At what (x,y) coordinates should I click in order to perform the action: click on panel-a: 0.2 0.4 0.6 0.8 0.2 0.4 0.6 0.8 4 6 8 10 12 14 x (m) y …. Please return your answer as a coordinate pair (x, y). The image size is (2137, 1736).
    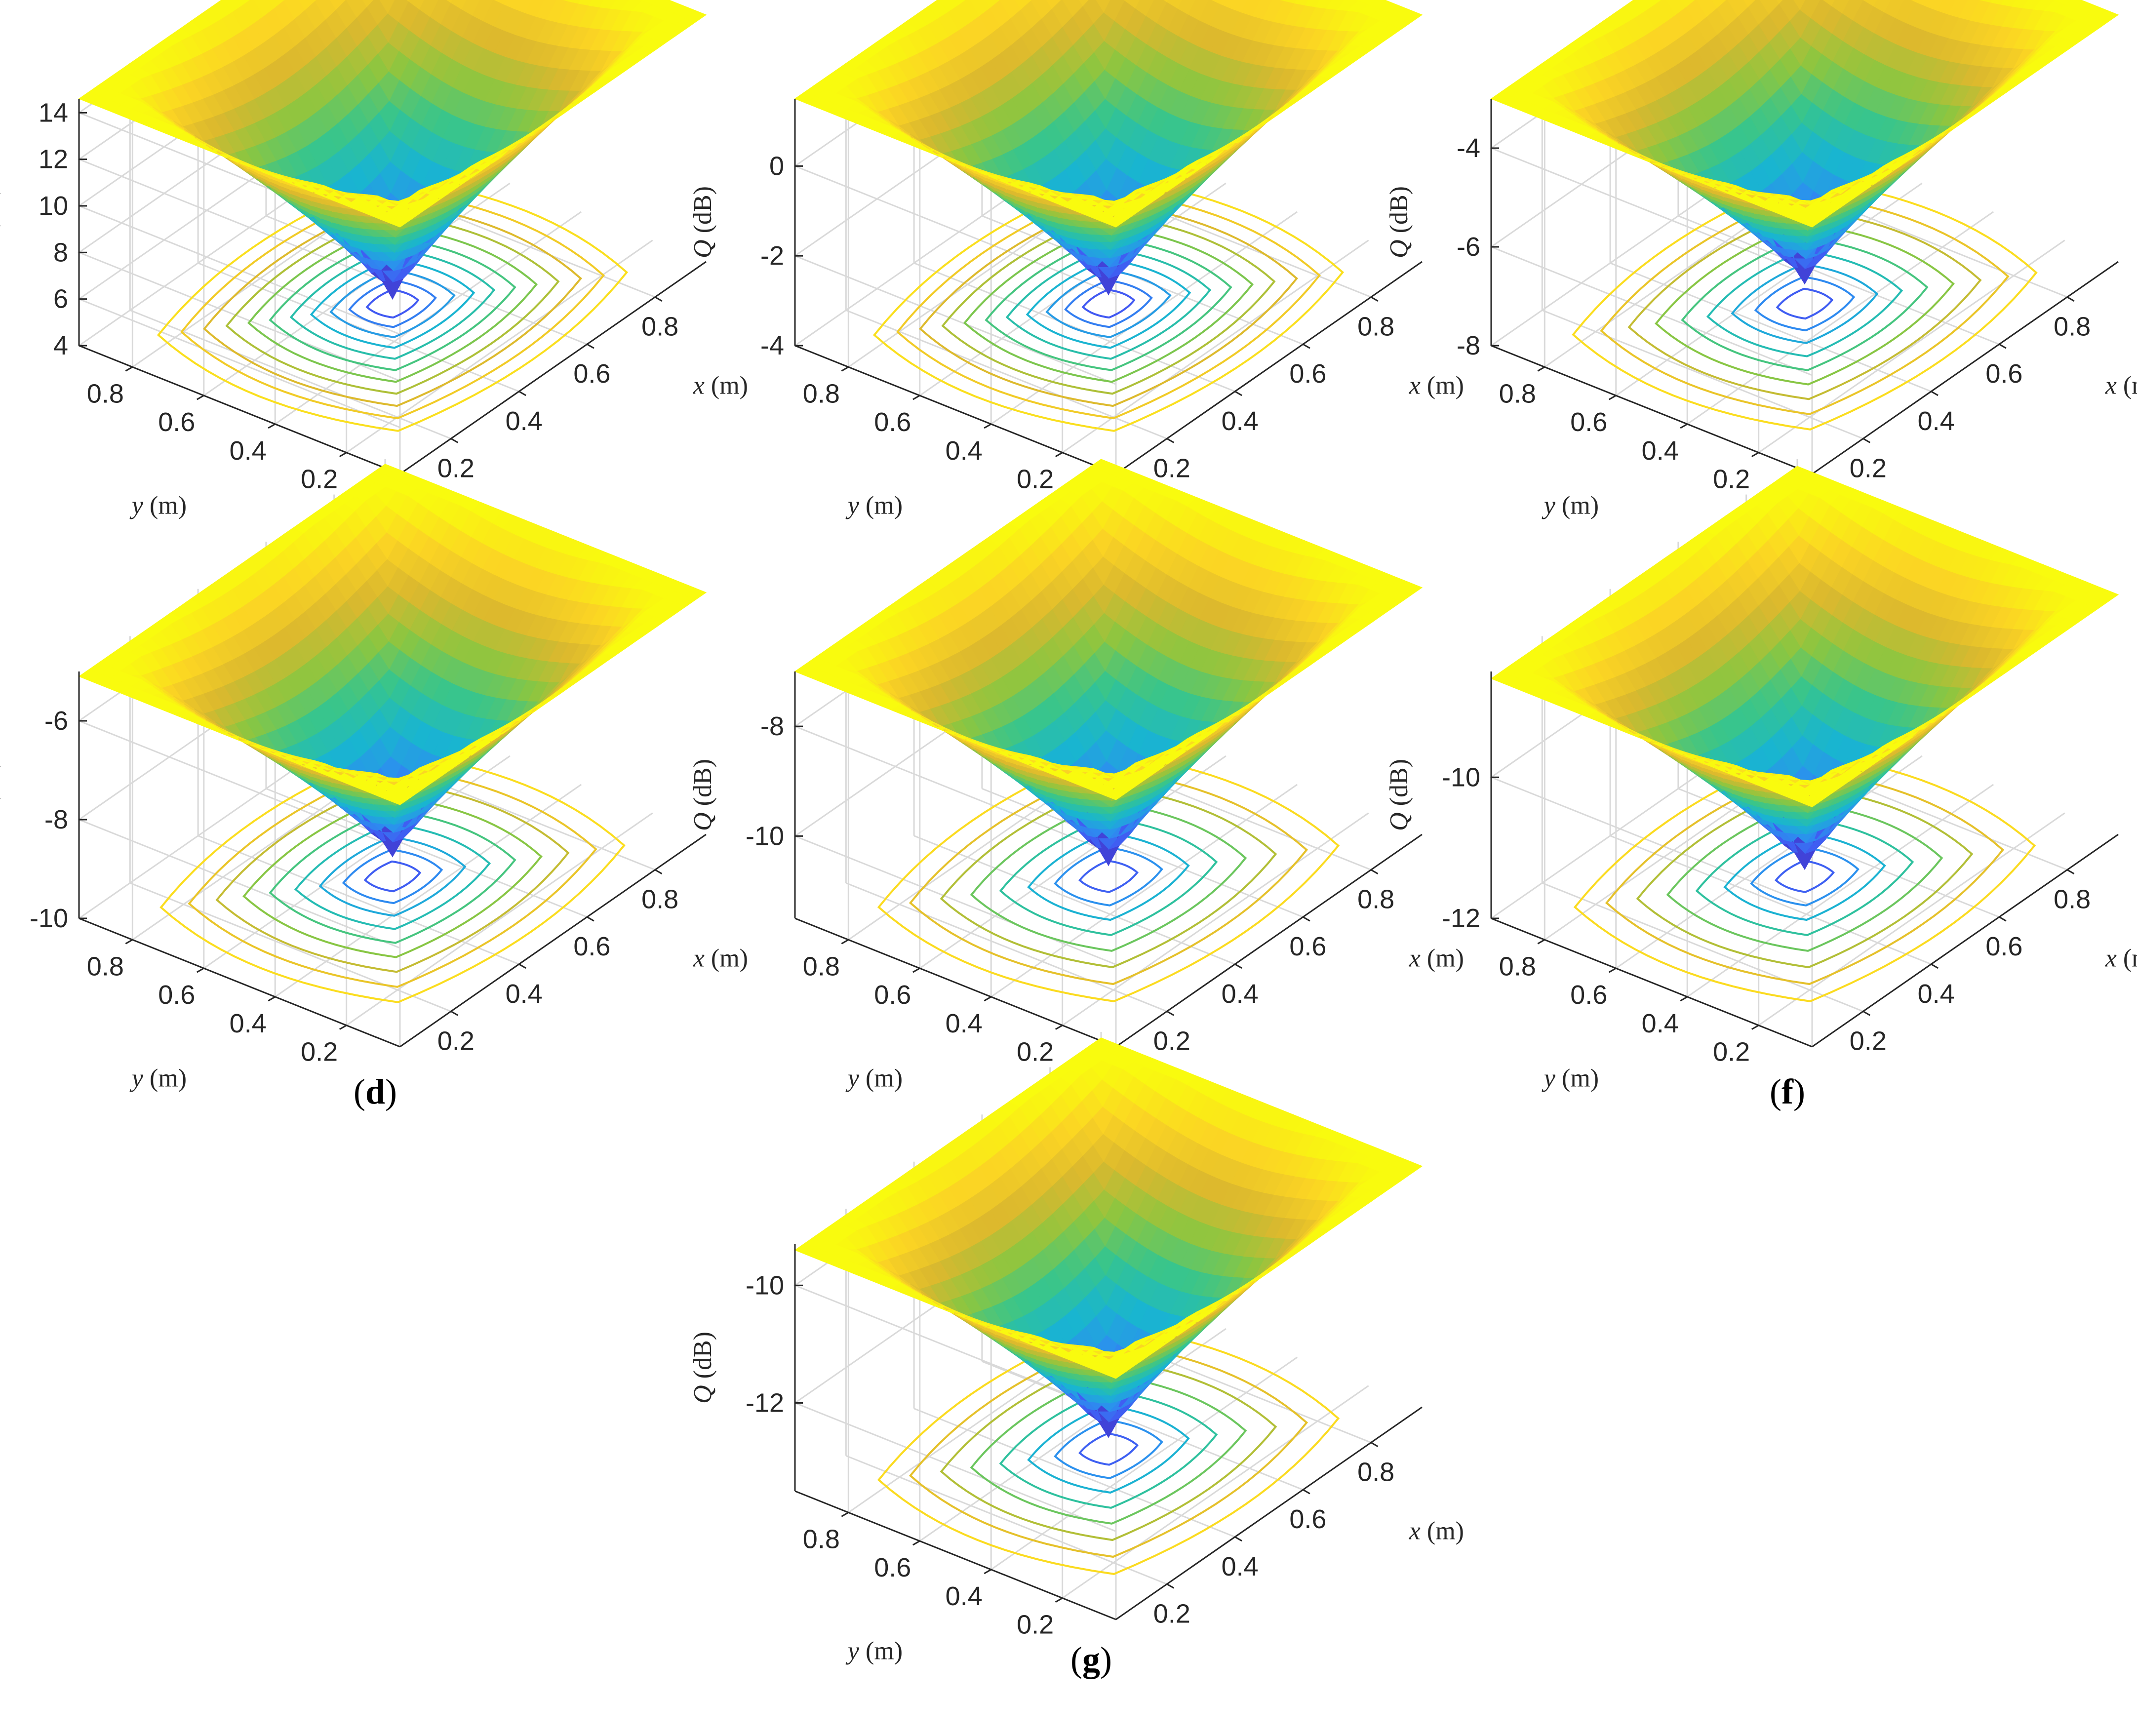
    Looking at the image, I should click on (374, 271).